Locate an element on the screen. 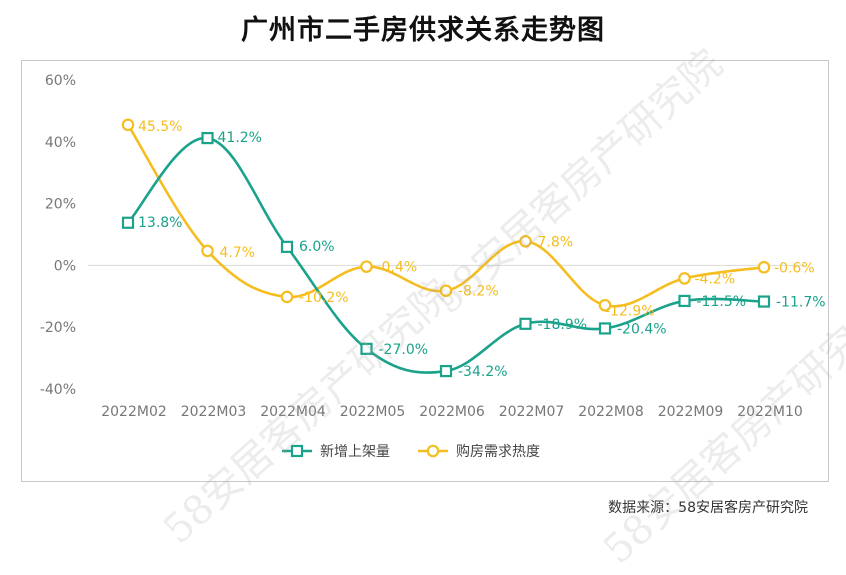  data-label: -11.5% is located at coordinates (722, 302).